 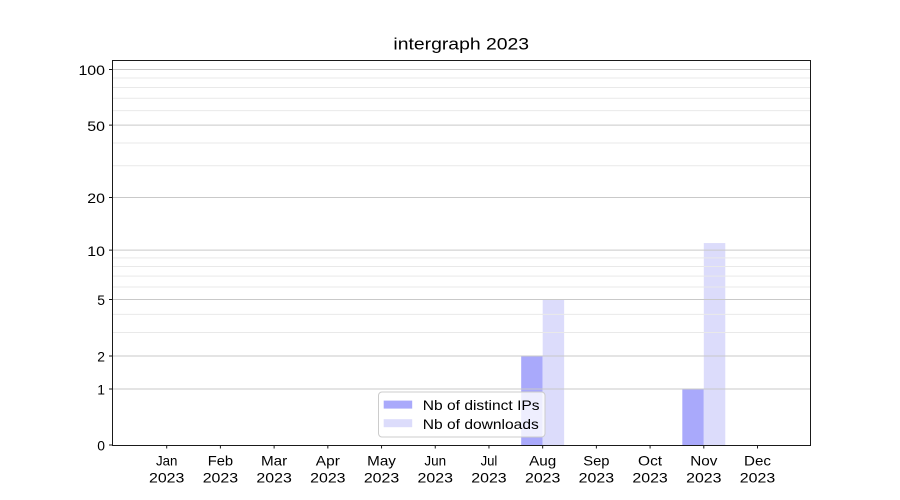 I want to click on svg-text: Aug, so click(x=542, y=461).